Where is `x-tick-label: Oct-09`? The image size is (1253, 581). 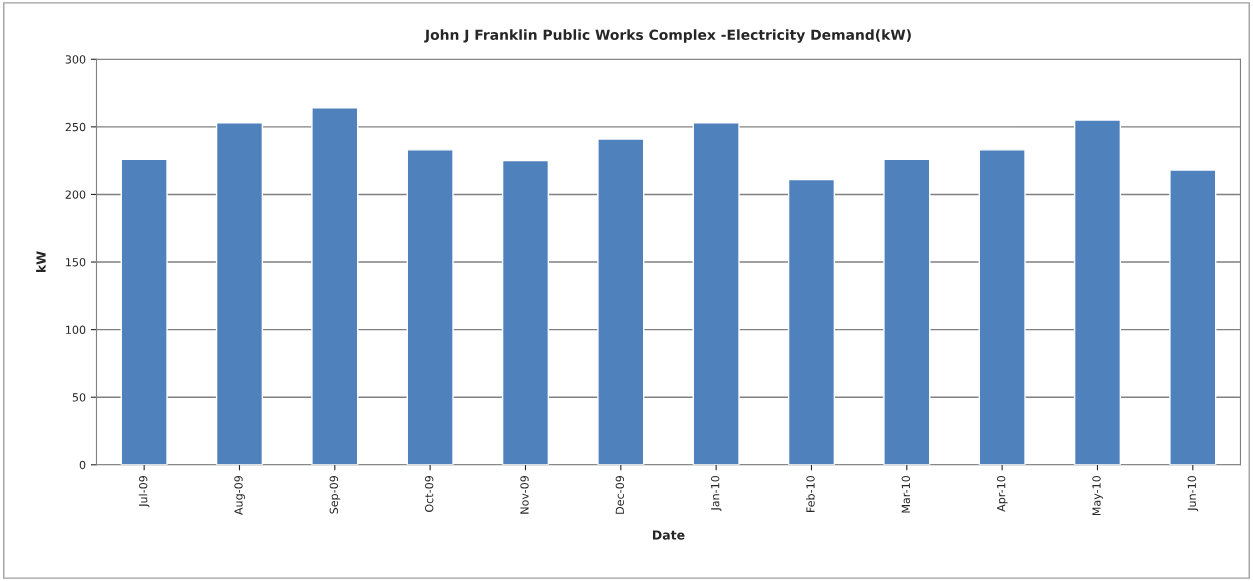 x-tick-label: Oct-09 is located at coordinates (429, 494).